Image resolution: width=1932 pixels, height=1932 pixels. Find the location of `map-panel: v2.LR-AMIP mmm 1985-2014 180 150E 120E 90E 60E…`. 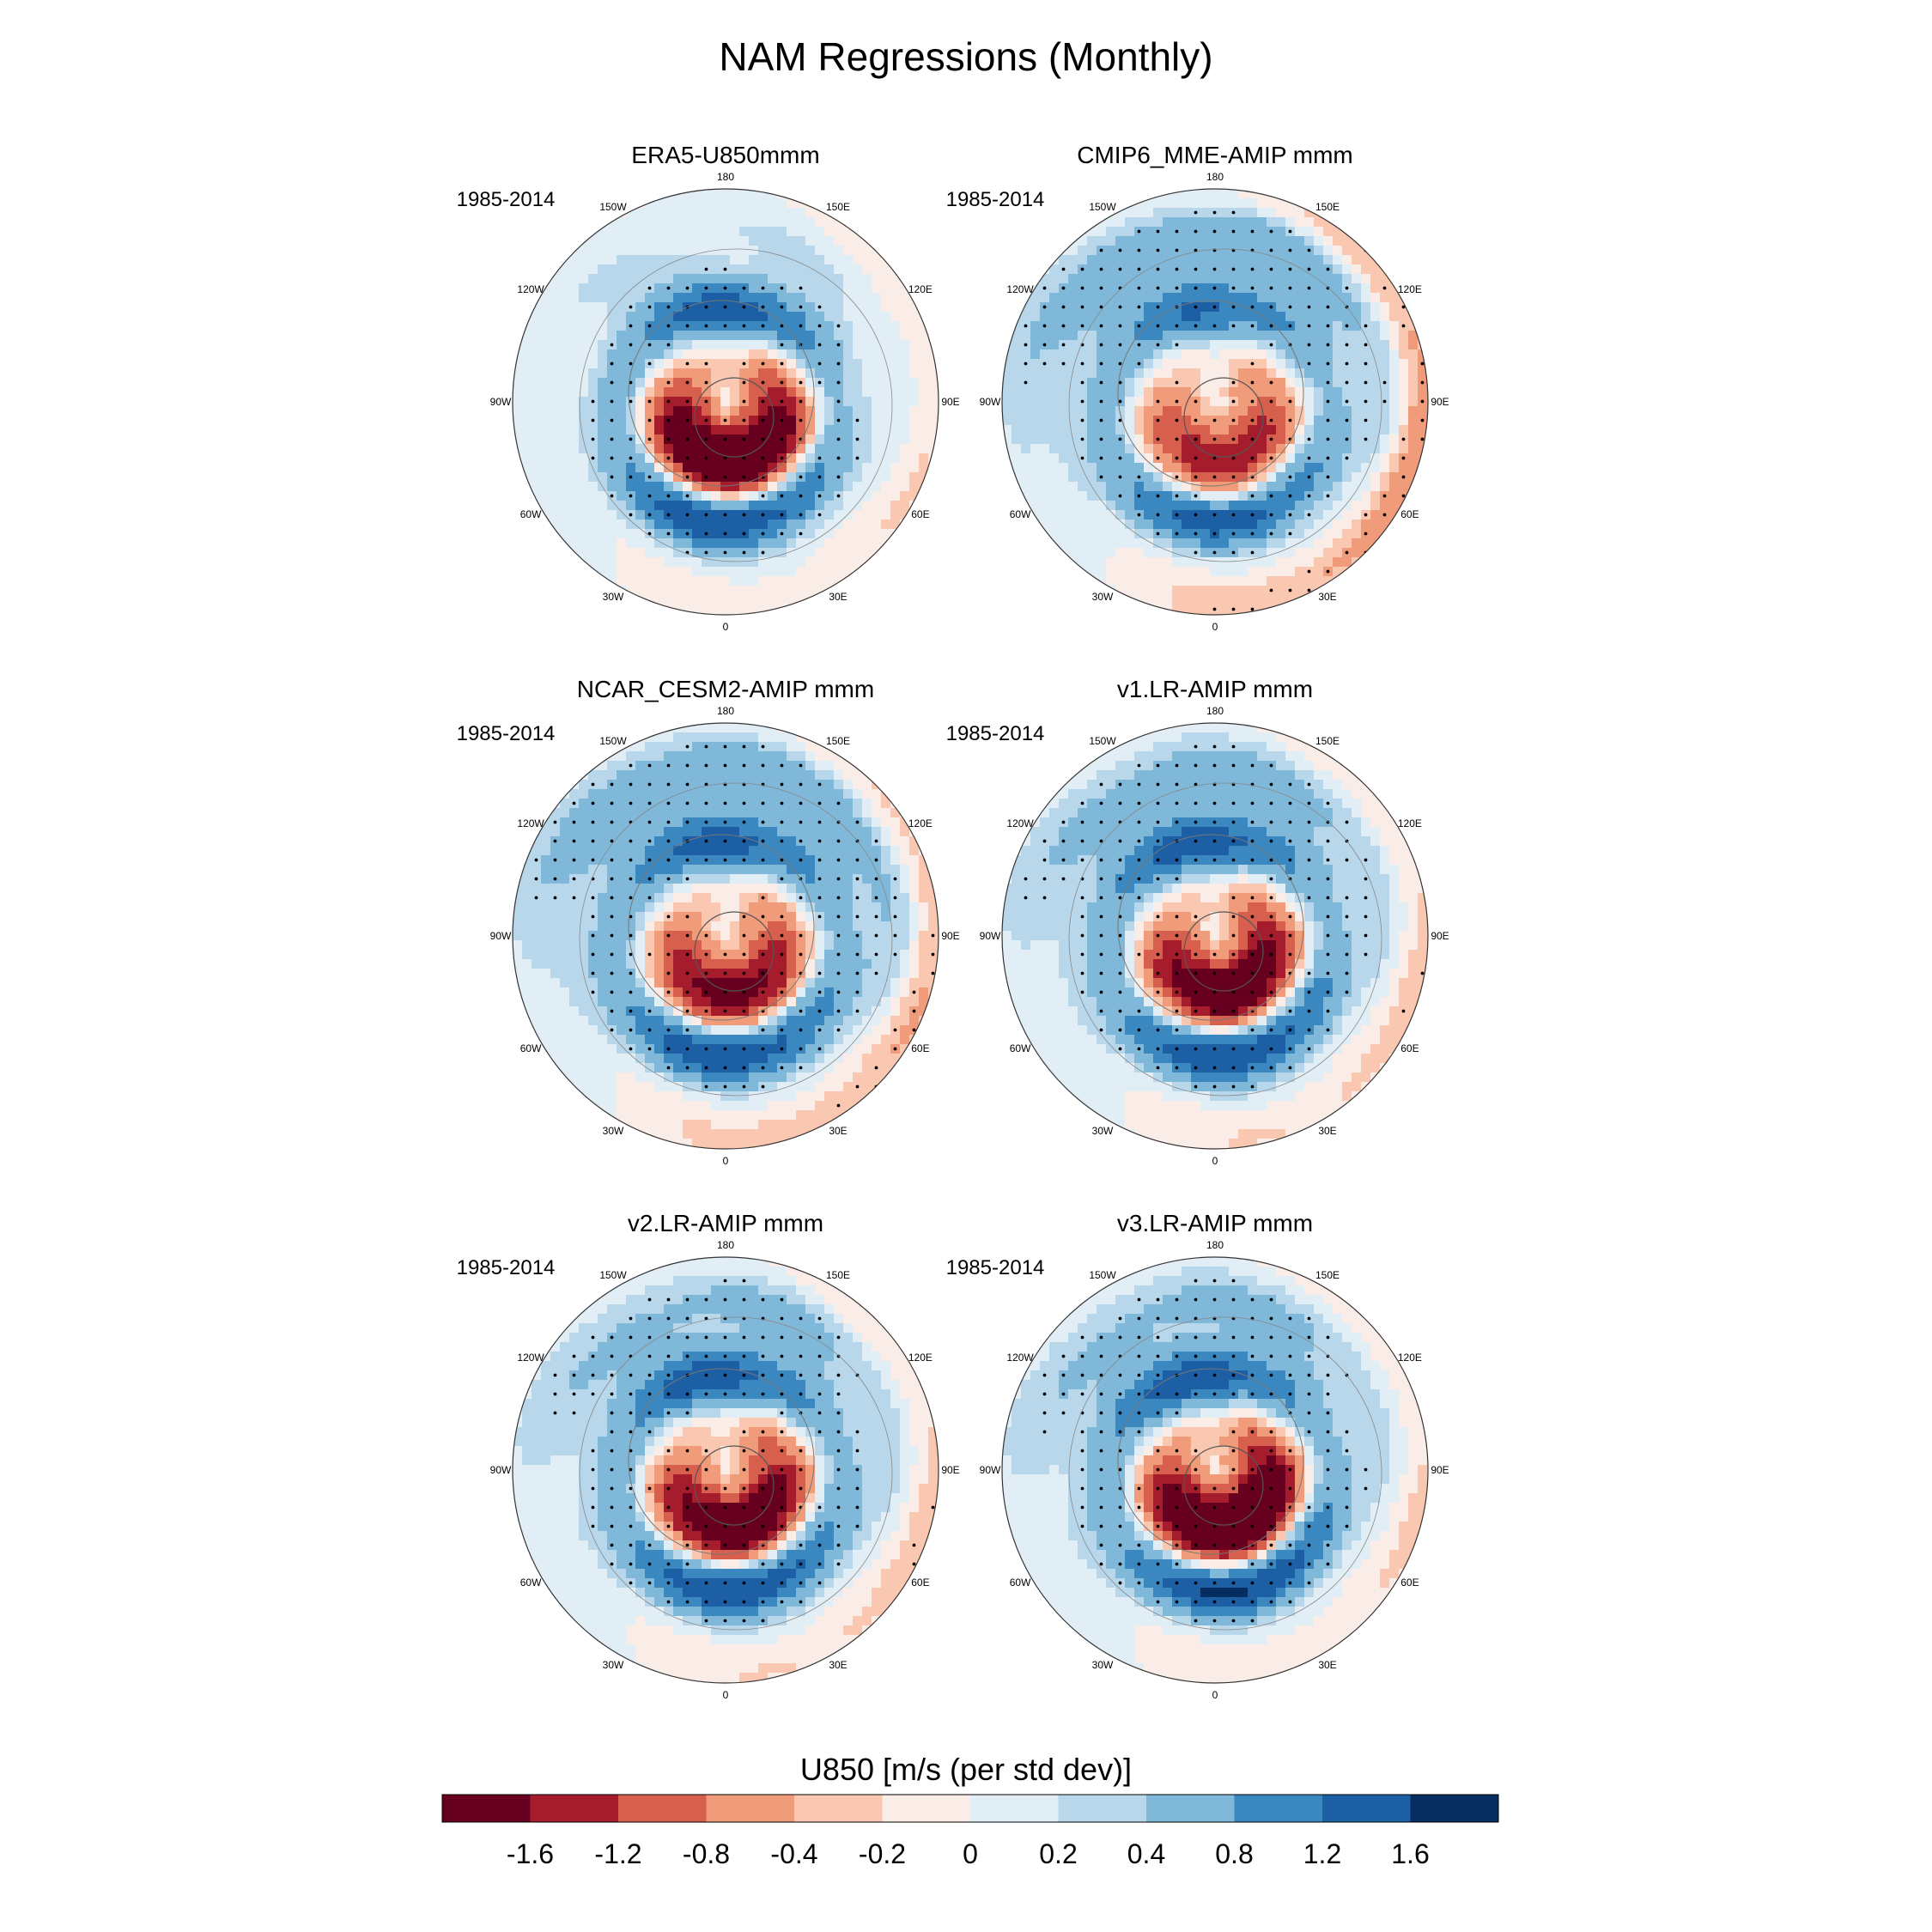

map-panel: v2.LR-AMIP mmm 1985-2014 180 150E 120E 90E 60E… is located at coordinates (708, 1455).